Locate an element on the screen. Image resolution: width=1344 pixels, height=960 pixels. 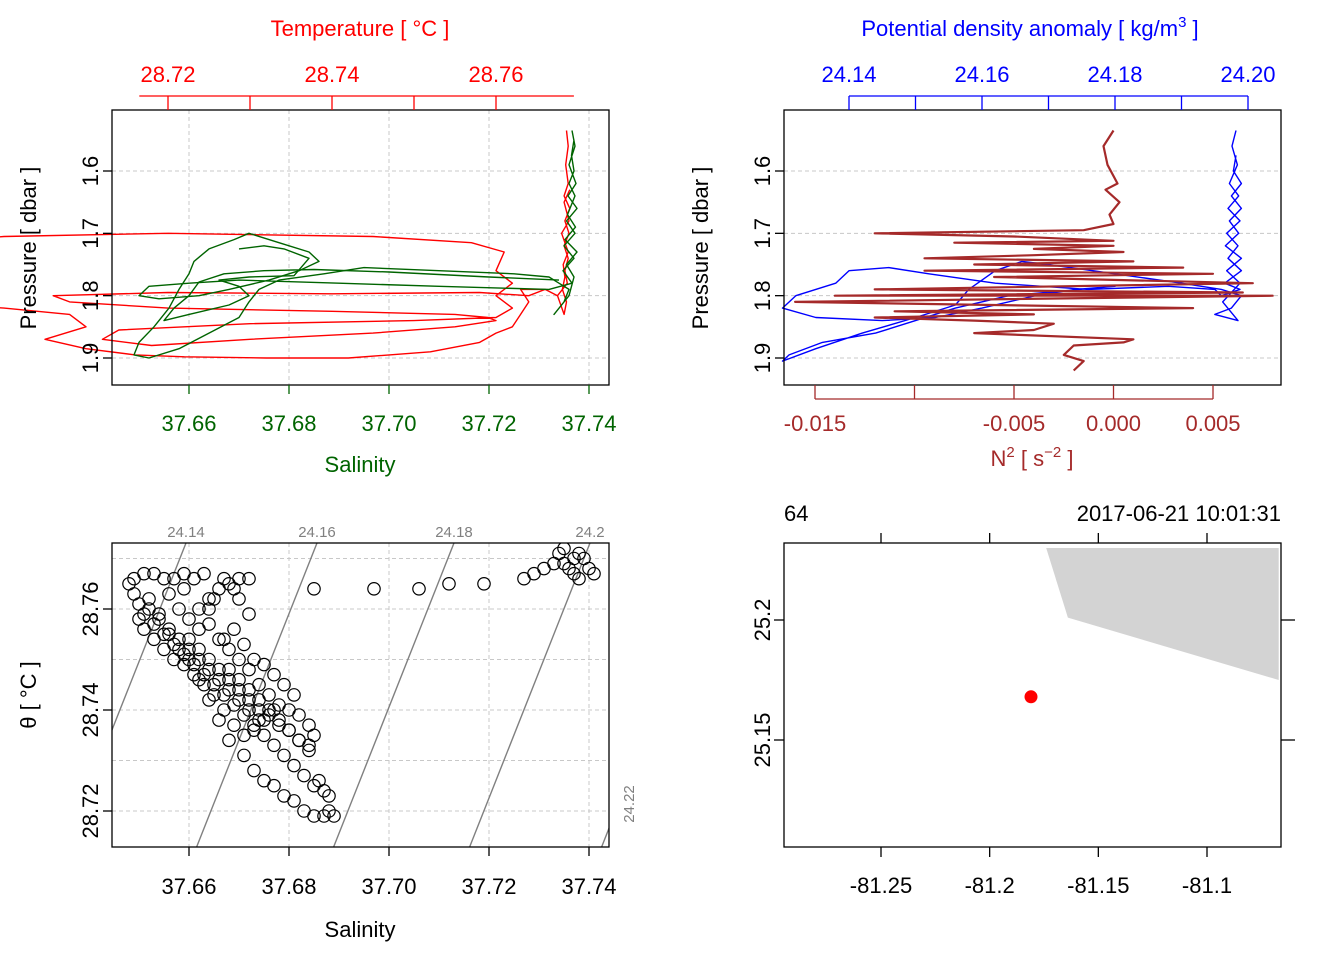
bottom-axis-title-sup2: −2 is located at coordinates (1052, 452).